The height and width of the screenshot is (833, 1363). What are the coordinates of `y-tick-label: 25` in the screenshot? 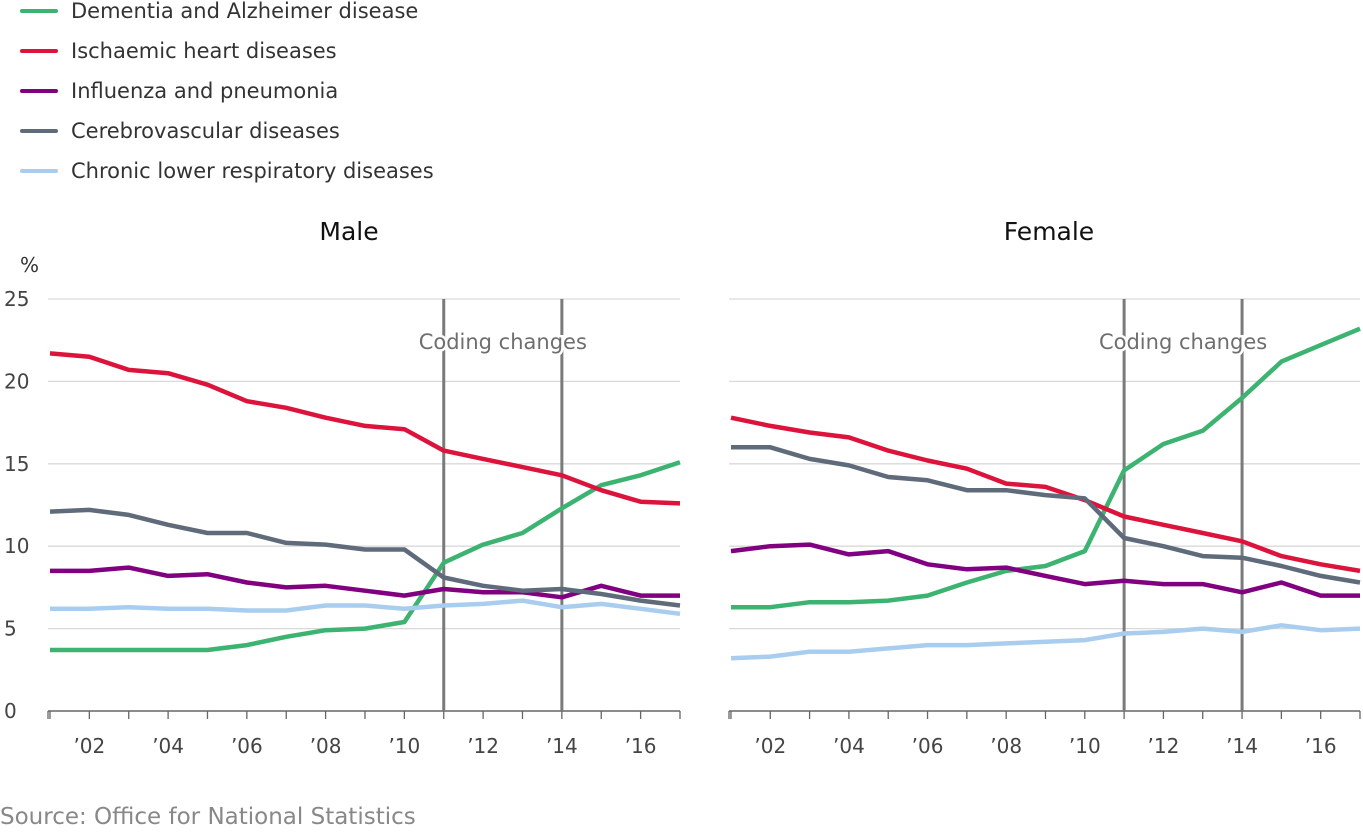 It's located at (16, 299).